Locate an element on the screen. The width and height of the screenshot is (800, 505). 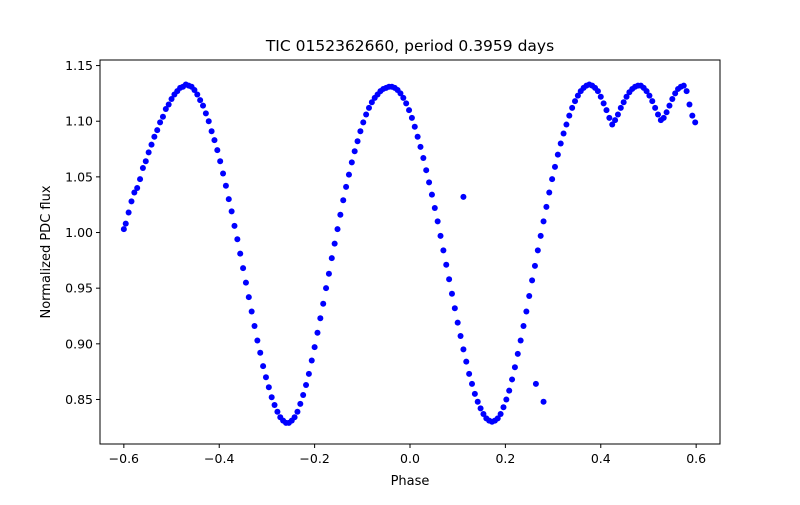
x-tick-label: −0.4 is located at coordinates (219, 458).